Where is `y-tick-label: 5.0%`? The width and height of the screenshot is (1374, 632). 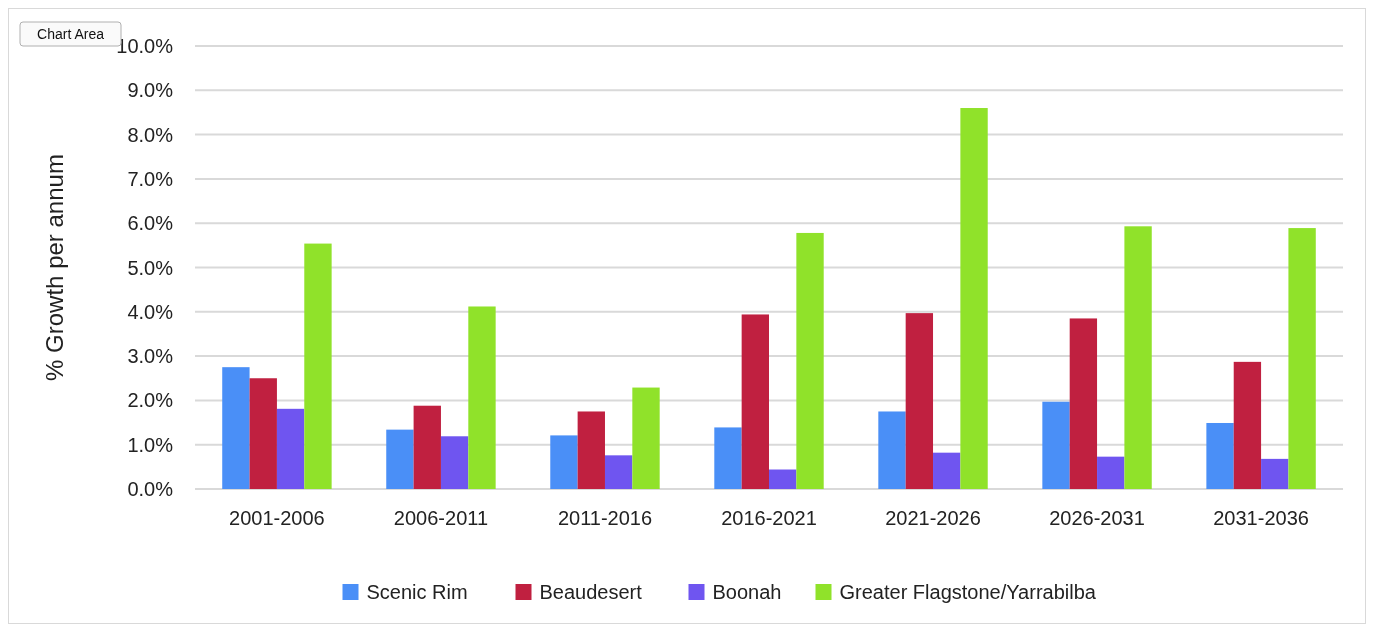 y-tick-label: 5.0% is located at coordinates (150, 267).